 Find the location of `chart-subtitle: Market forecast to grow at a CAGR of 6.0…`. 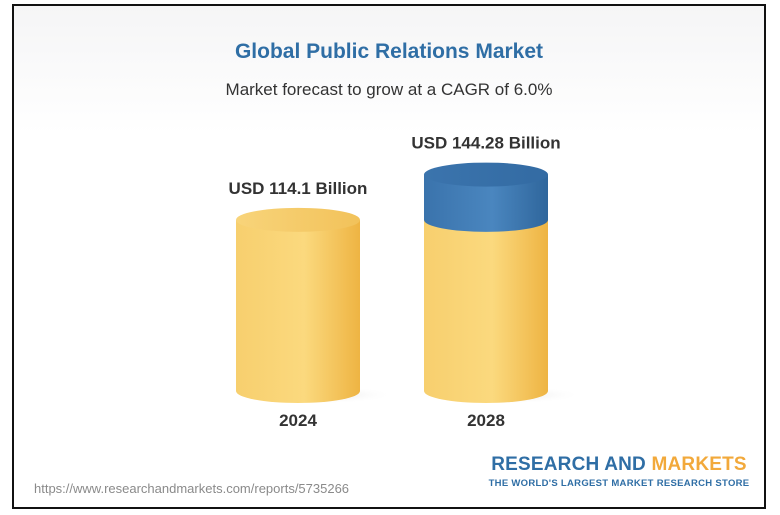

chart-subtitle: Market forecast to grow at a CAGR of 6.0… is located at coordinates (389, 89).